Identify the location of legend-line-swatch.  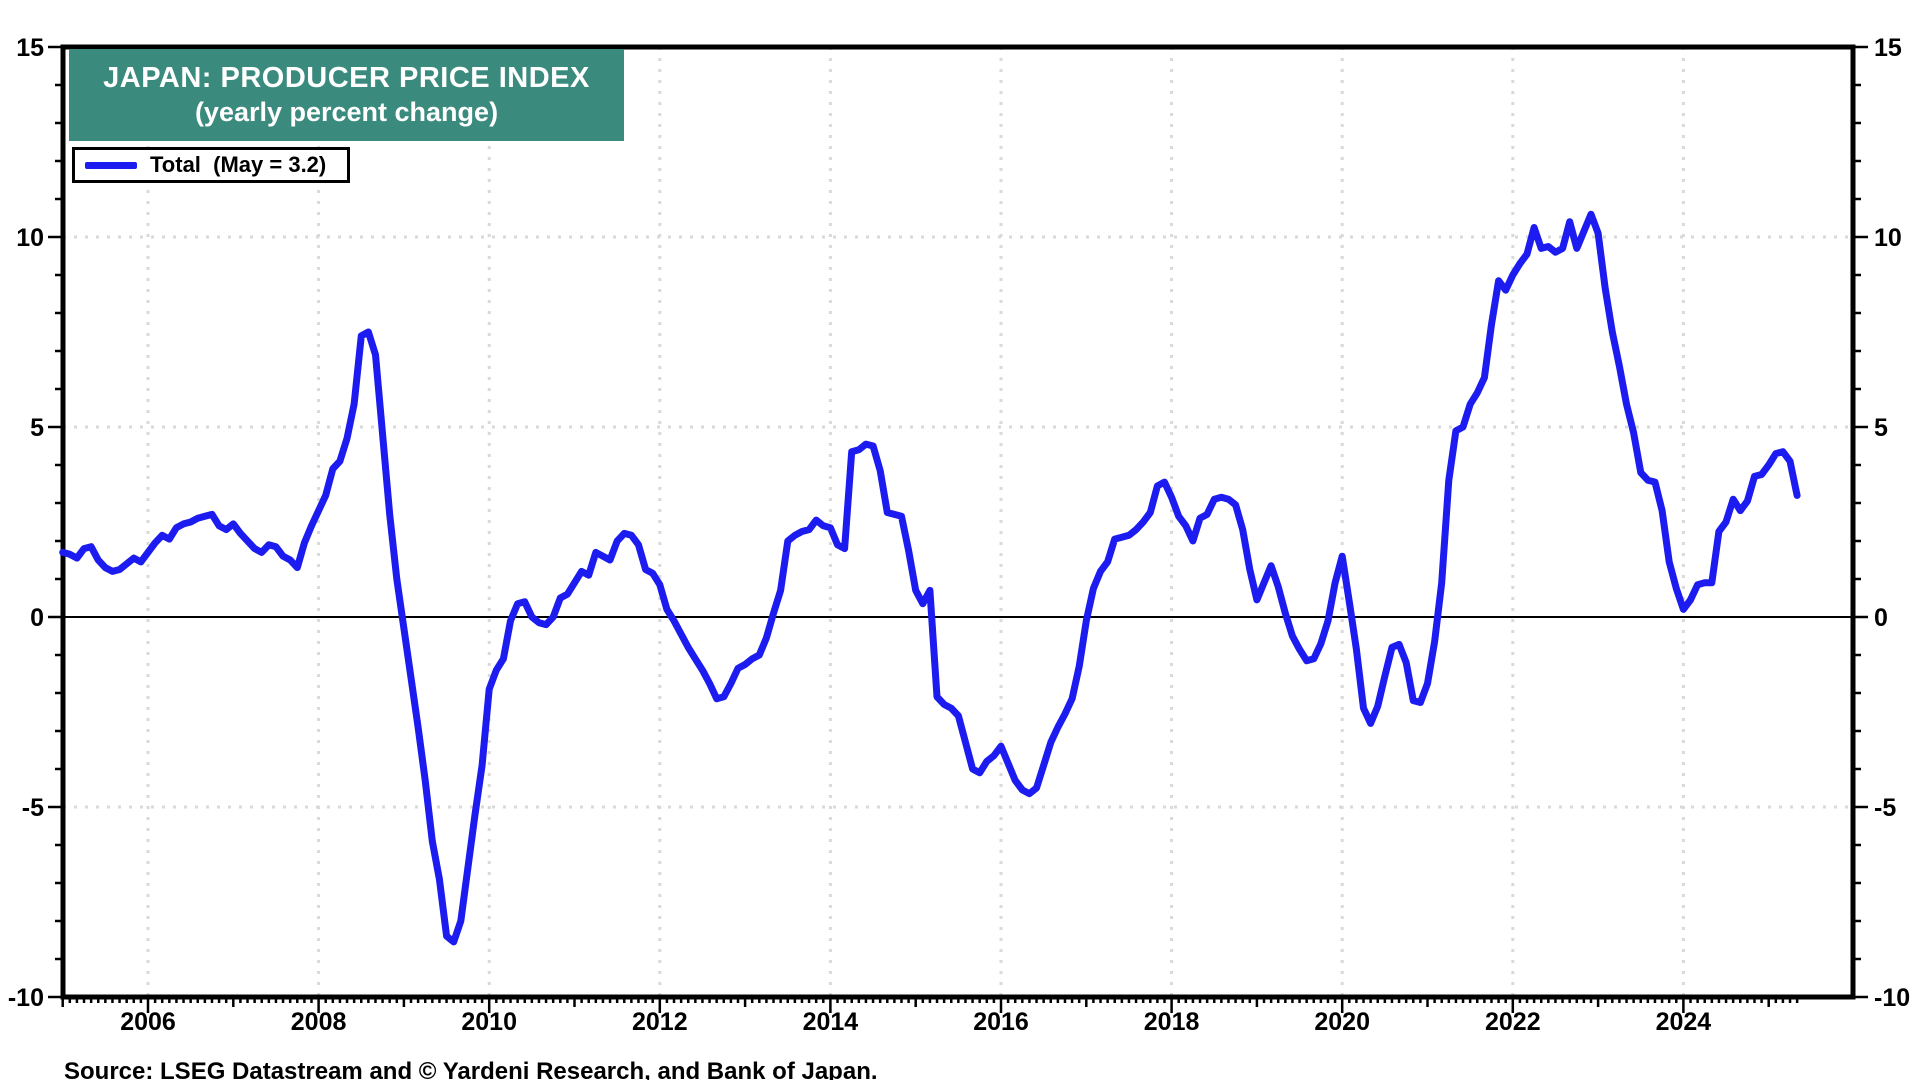
(111, 165).